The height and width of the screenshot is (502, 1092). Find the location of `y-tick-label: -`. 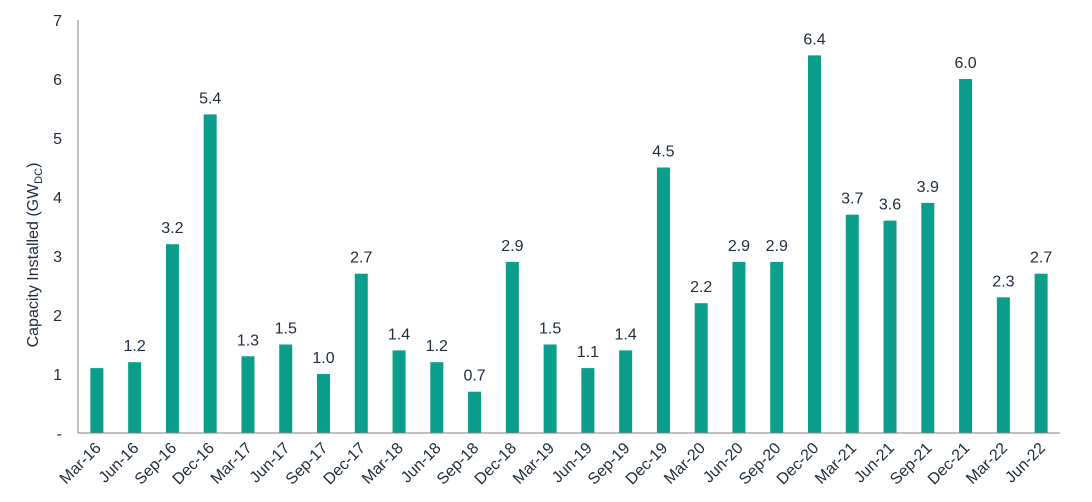

y-tick-label: - is located at coordinates (59, 434).